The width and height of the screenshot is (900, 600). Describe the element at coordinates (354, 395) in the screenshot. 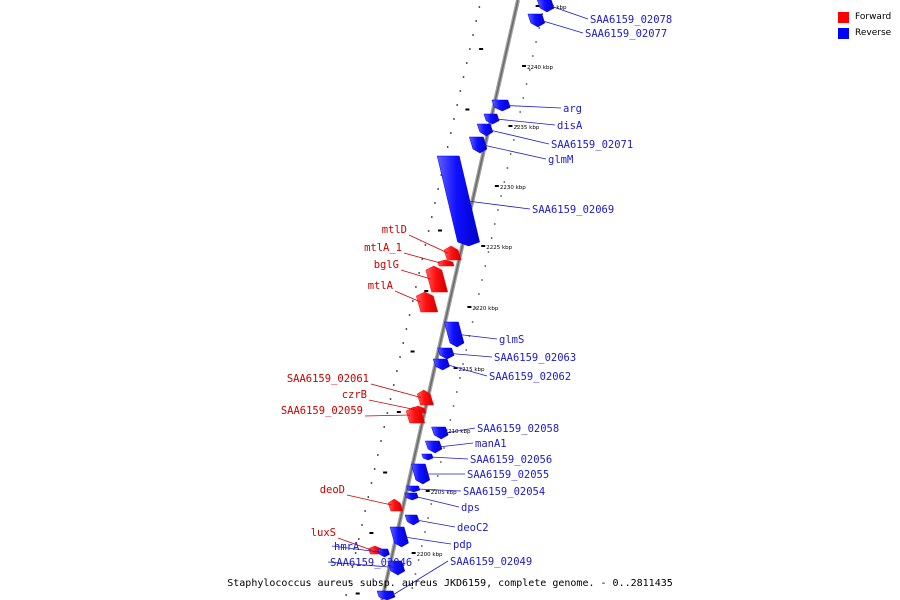

I see `gene-label-czrB: czrB` at that location.